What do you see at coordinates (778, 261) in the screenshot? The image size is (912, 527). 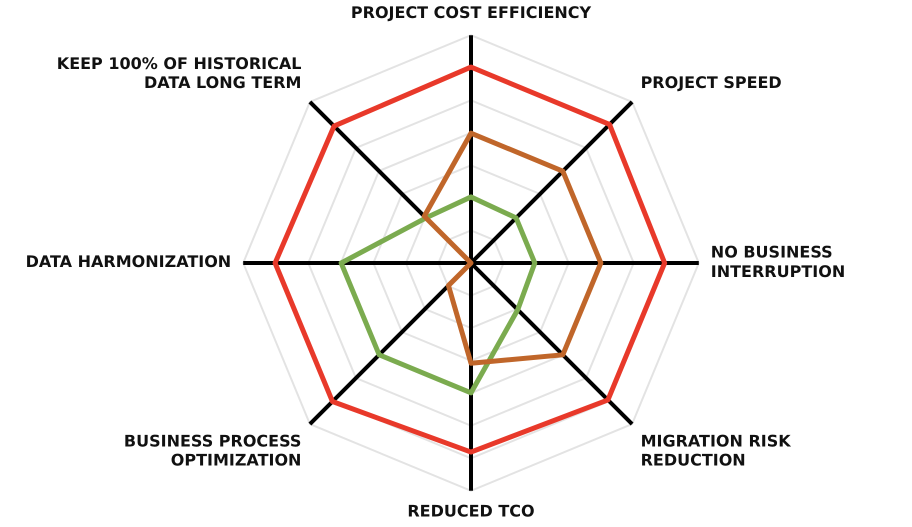 I see `spoke-label: NO BUSINESS INTERRUPTION` at bounding box center [778, 261].